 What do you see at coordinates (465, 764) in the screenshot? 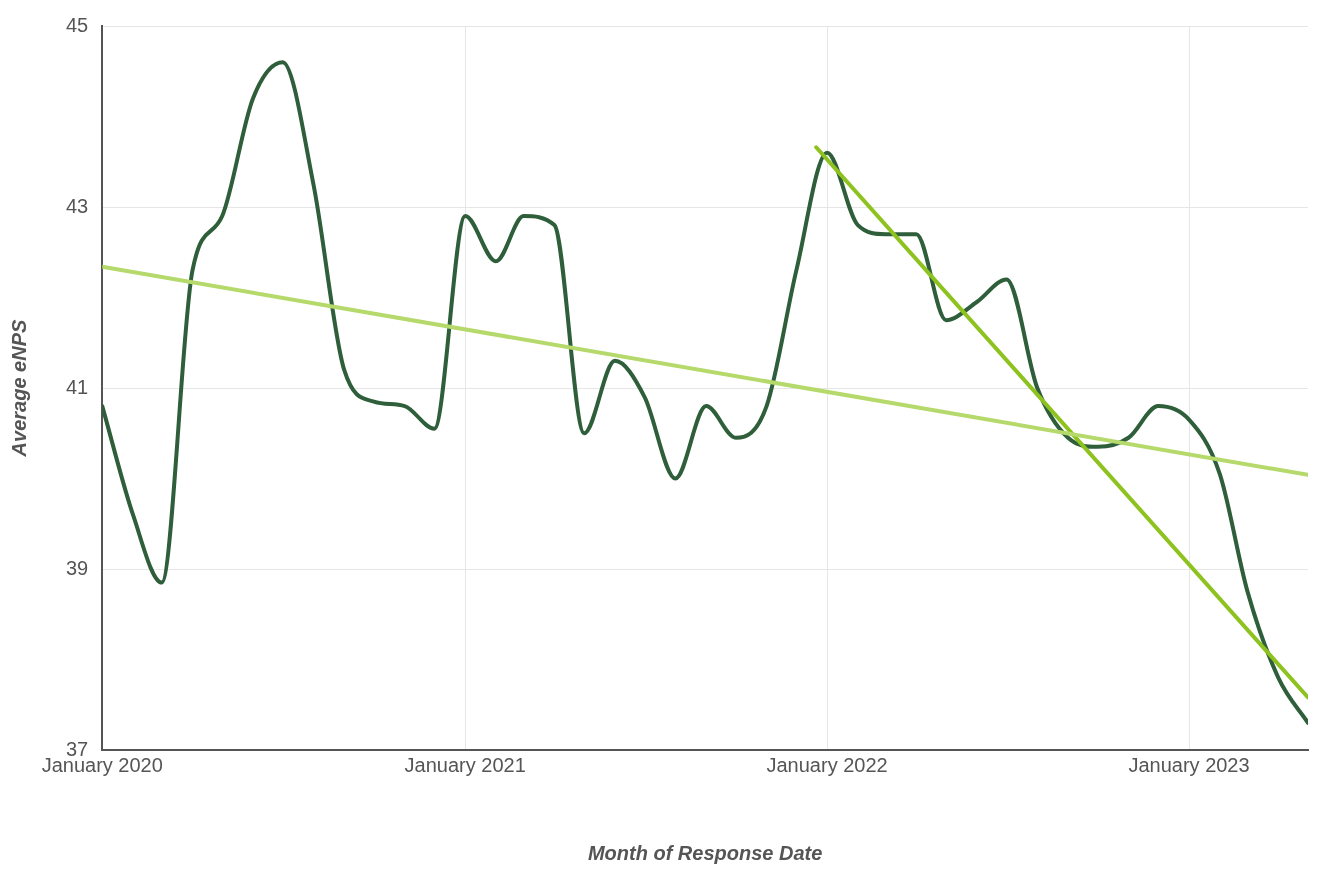
I see `x-tick-label: January 2021` at bounding box center [465, 764].